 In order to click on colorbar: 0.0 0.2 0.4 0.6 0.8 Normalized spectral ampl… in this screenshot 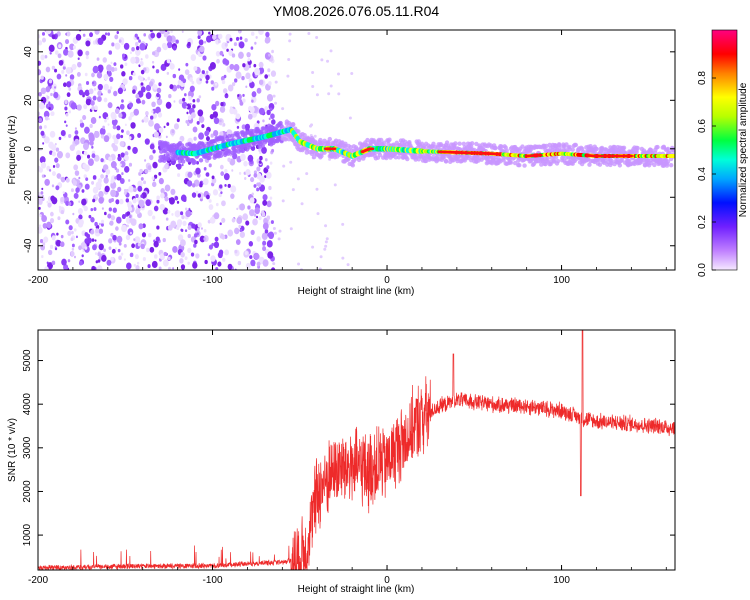, I will do `click(723, 153)`.